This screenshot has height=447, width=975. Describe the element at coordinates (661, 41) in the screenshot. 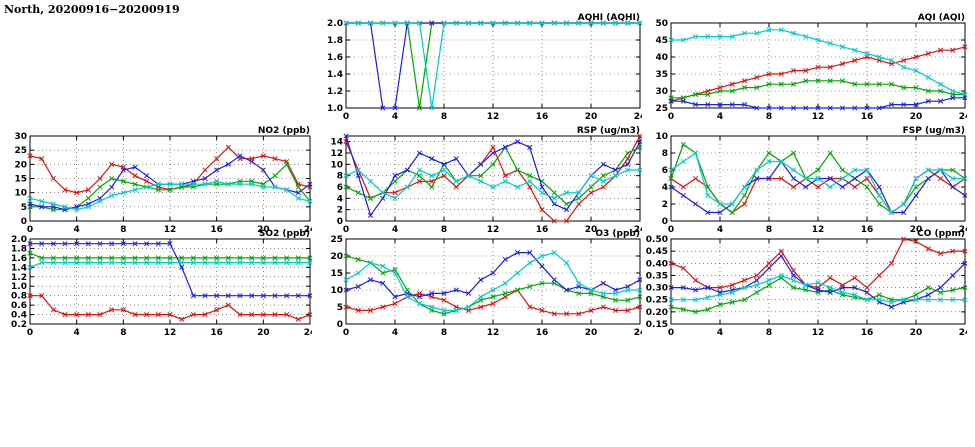

I see `svg-text: 45` at that location.